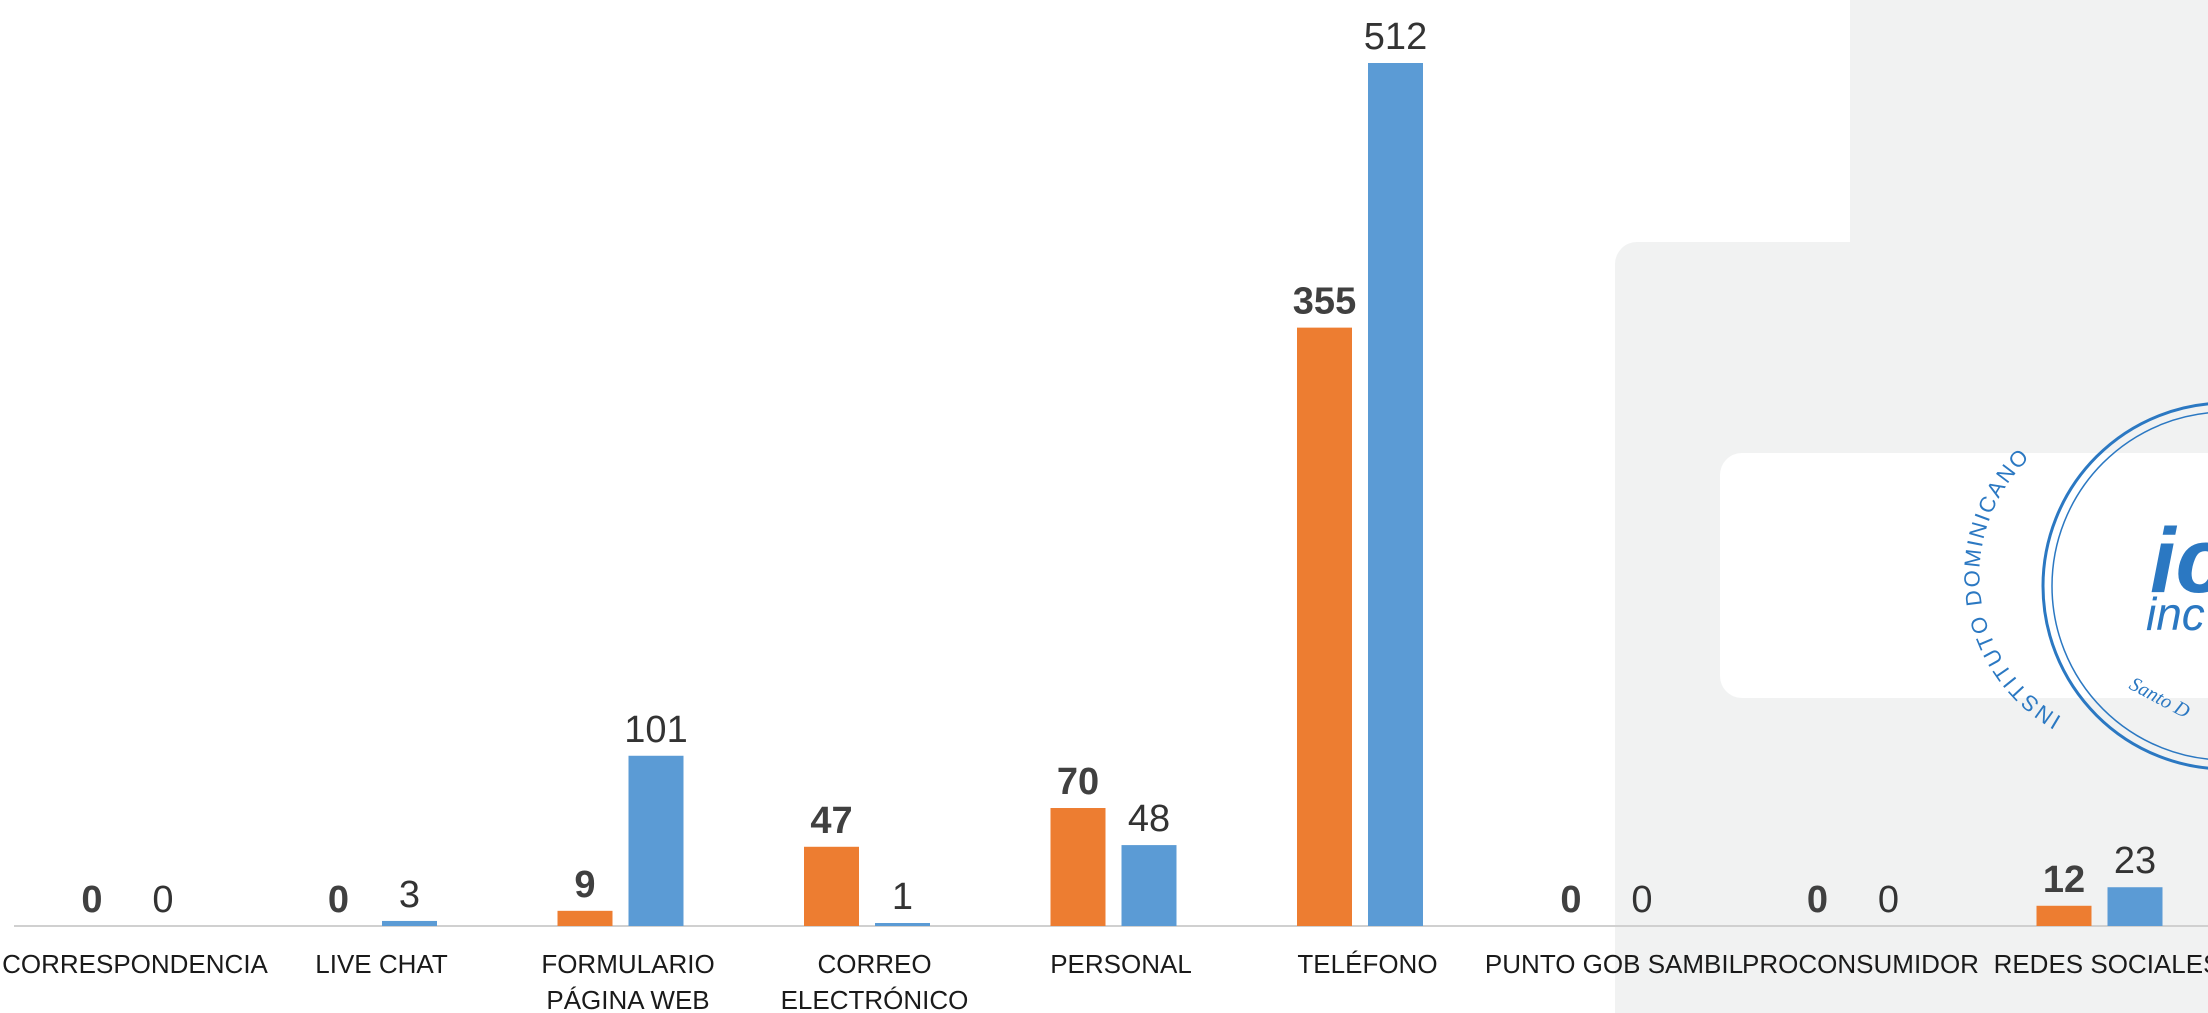 Image resolution: width=2208 pixels, height=1013 pixels. Describe the element at coordinates (1860, 964) in the screenshot. I see `category-label-7: PROCONSUMIDOR` at that location.